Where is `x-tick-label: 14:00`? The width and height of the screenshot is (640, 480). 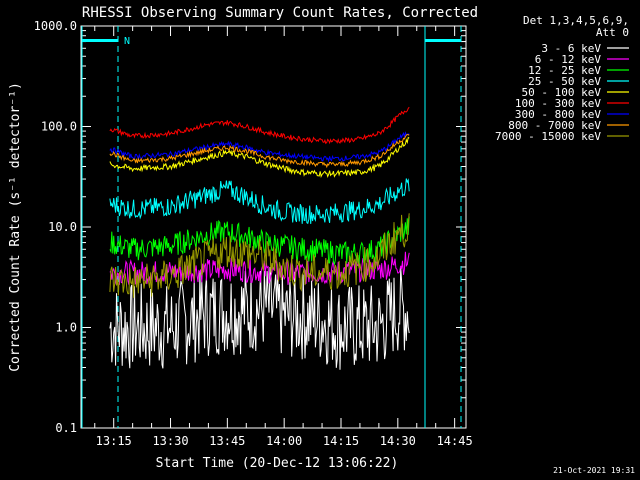
x-tick-label: 14:00 is located at coordinates (284, 441).